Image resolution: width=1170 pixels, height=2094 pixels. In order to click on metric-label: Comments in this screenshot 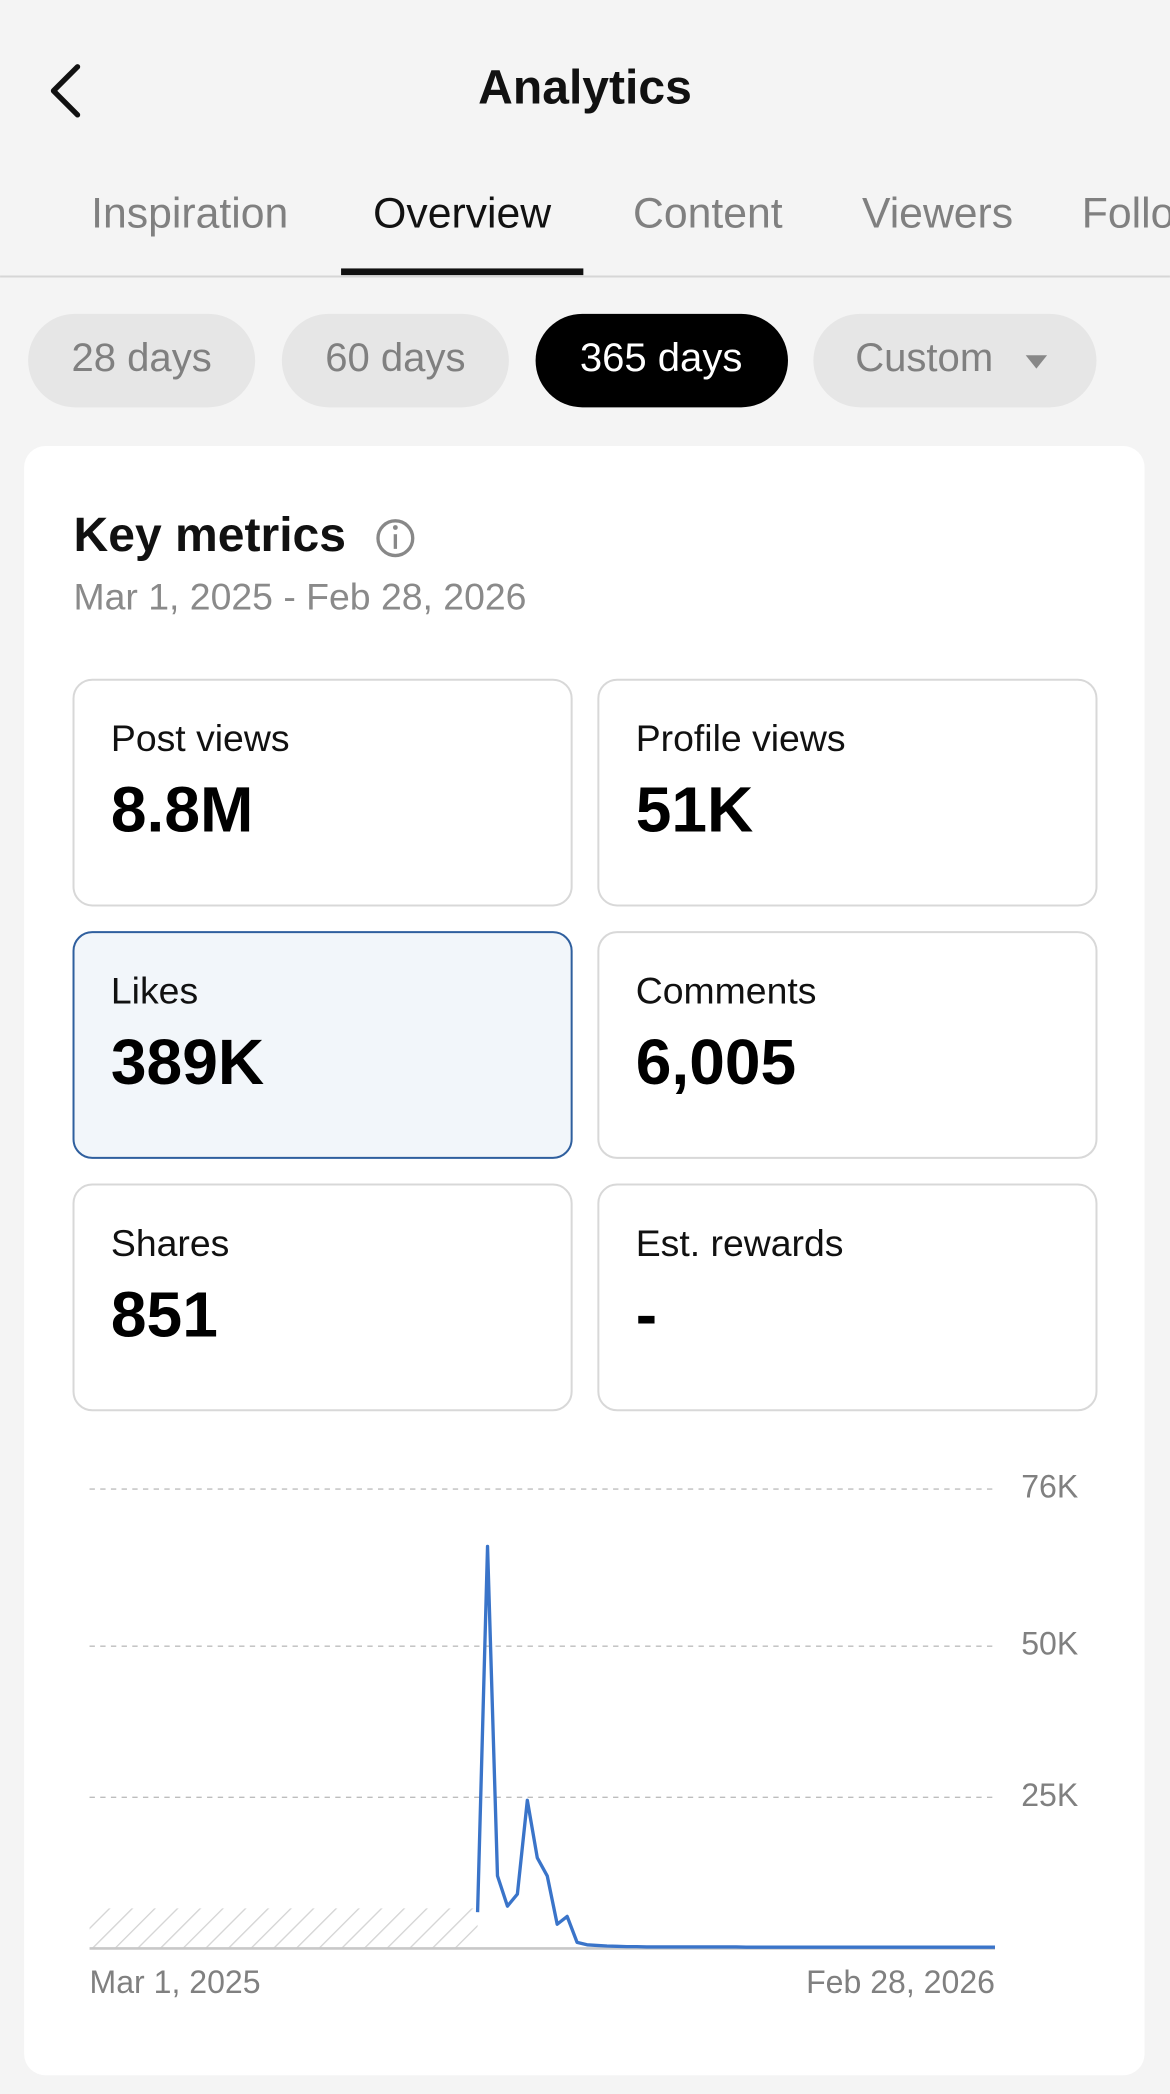, I will do `click(726, 990)`.